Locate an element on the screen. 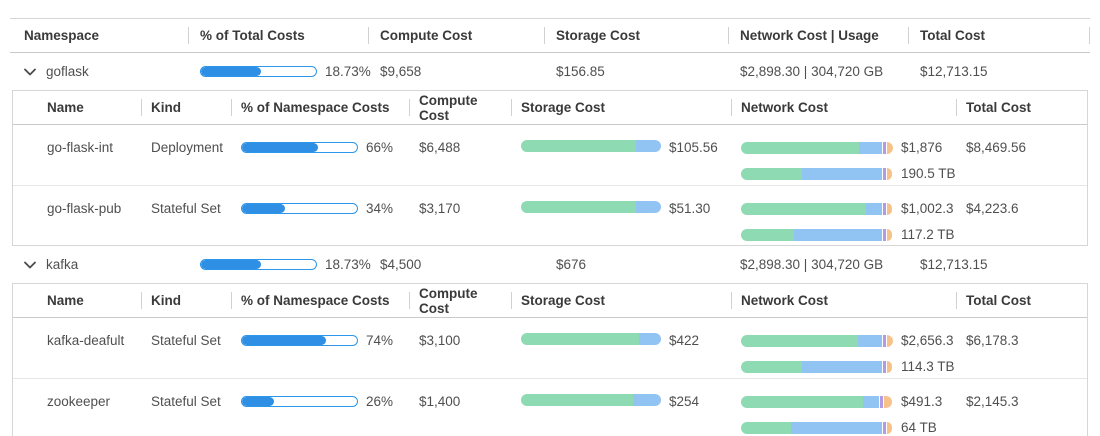  storage-cost-value: $422 is located at coordinates (684, 340).